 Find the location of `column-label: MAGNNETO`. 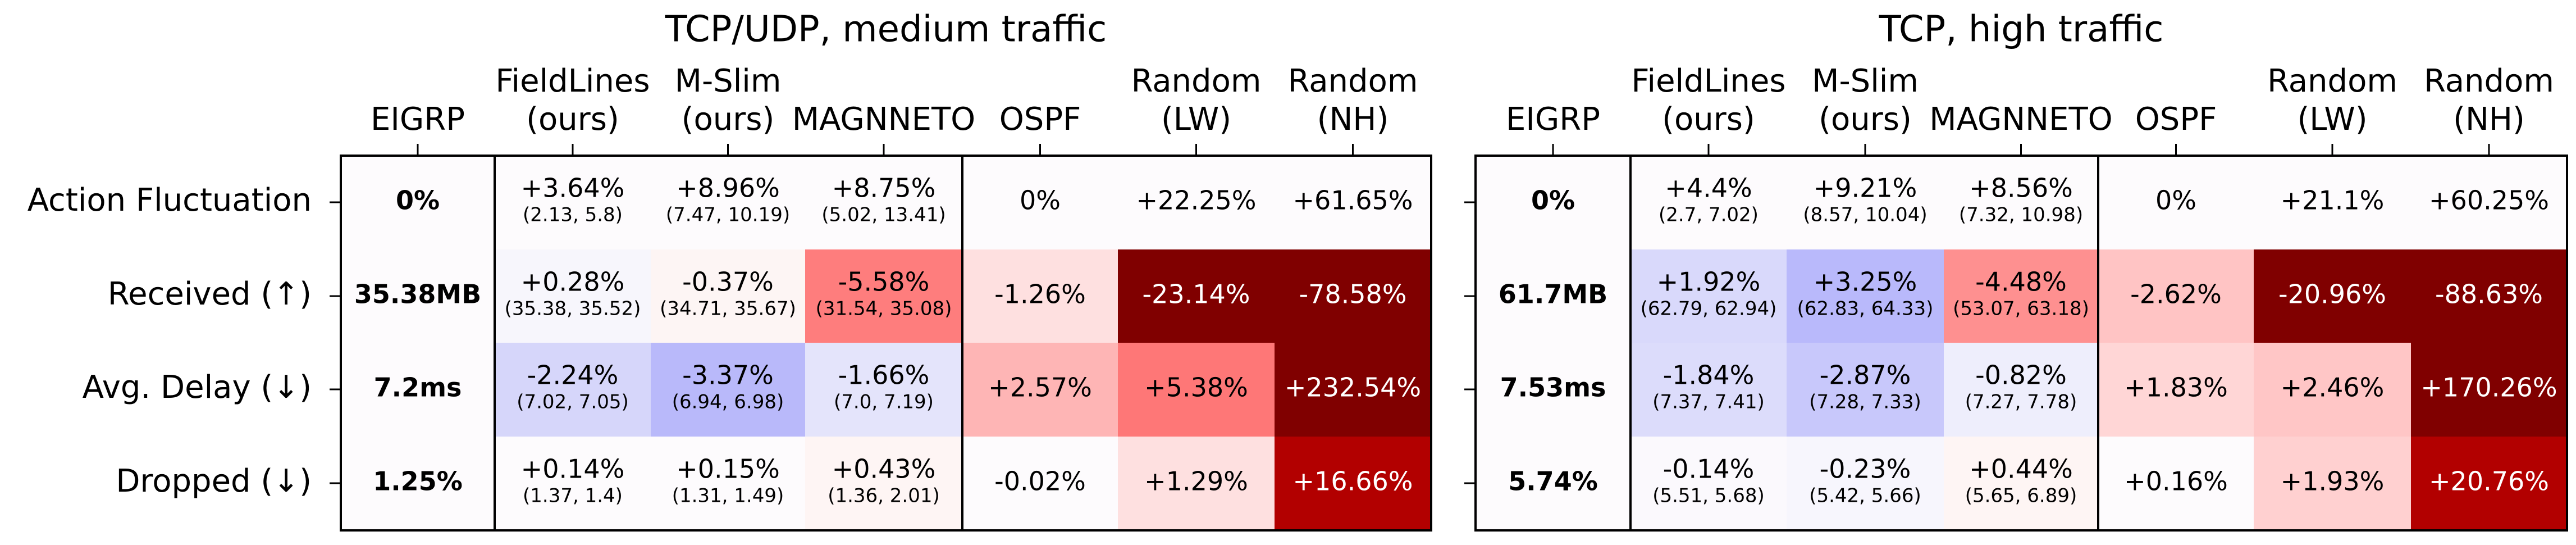

column-label: MAGNNETO is located at coordinates (883, 119).